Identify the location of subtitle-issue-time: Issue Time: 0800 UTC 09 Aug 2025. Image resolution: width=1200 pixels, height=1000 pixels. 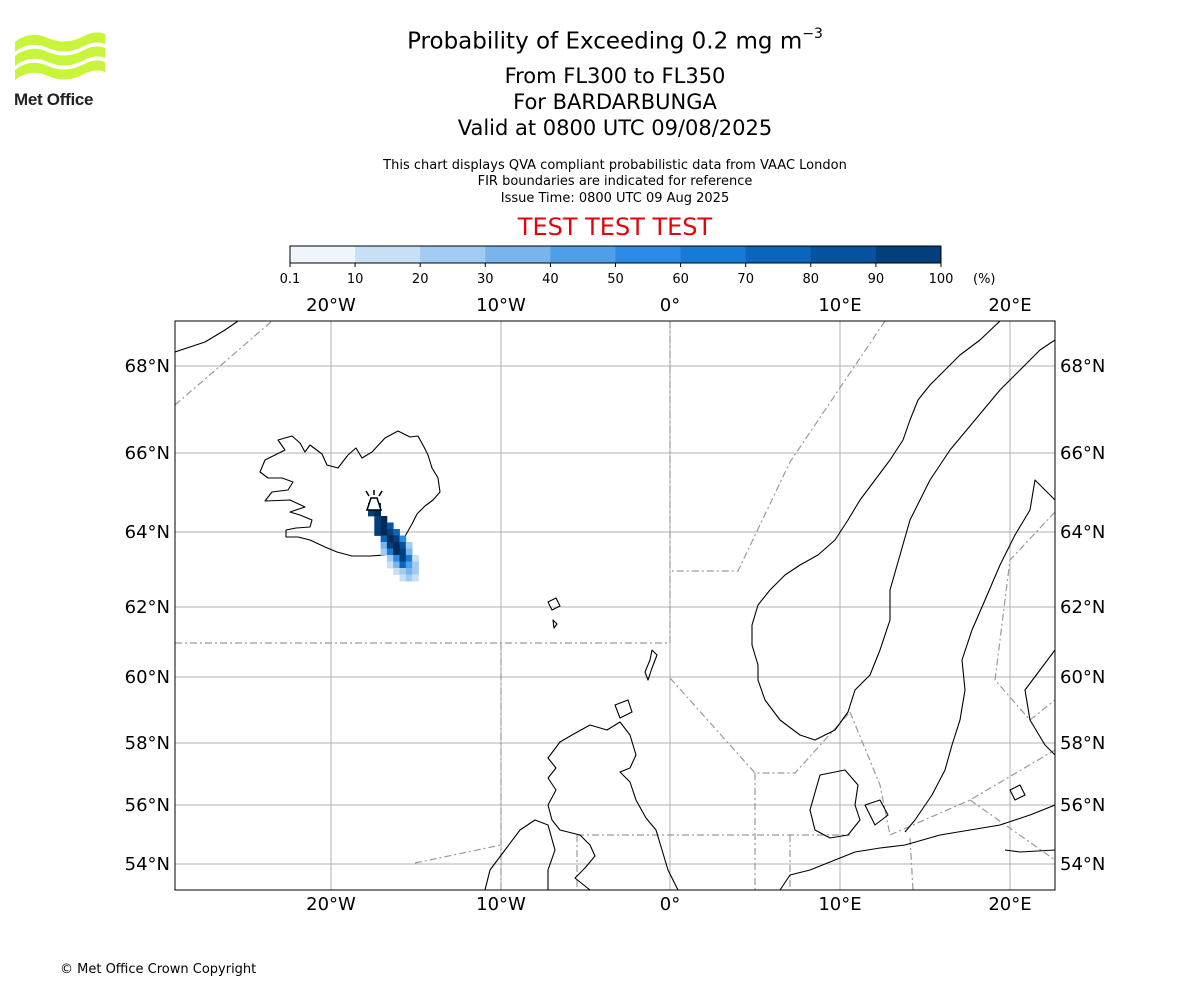
(615, 198).